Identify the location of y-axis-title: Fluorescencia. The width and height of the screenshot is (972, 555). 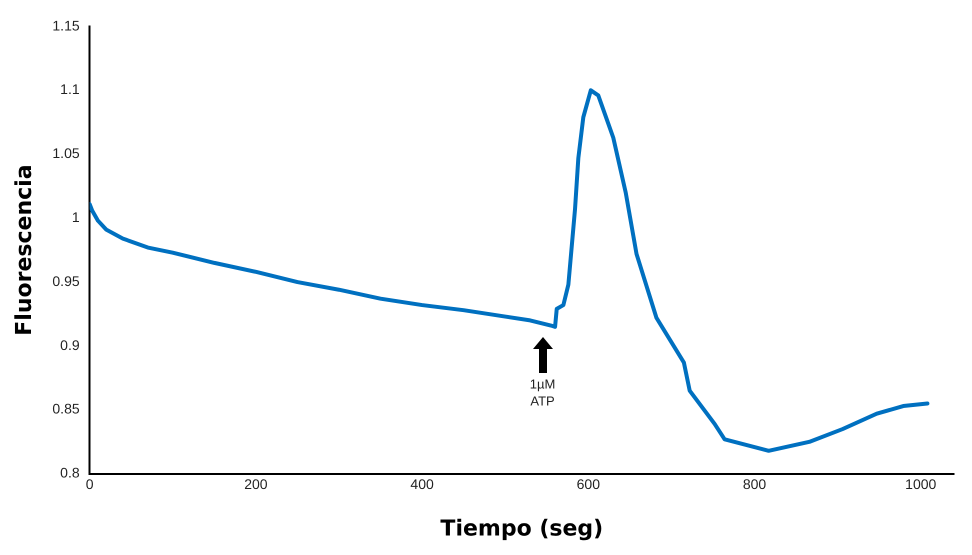
(24, 250).